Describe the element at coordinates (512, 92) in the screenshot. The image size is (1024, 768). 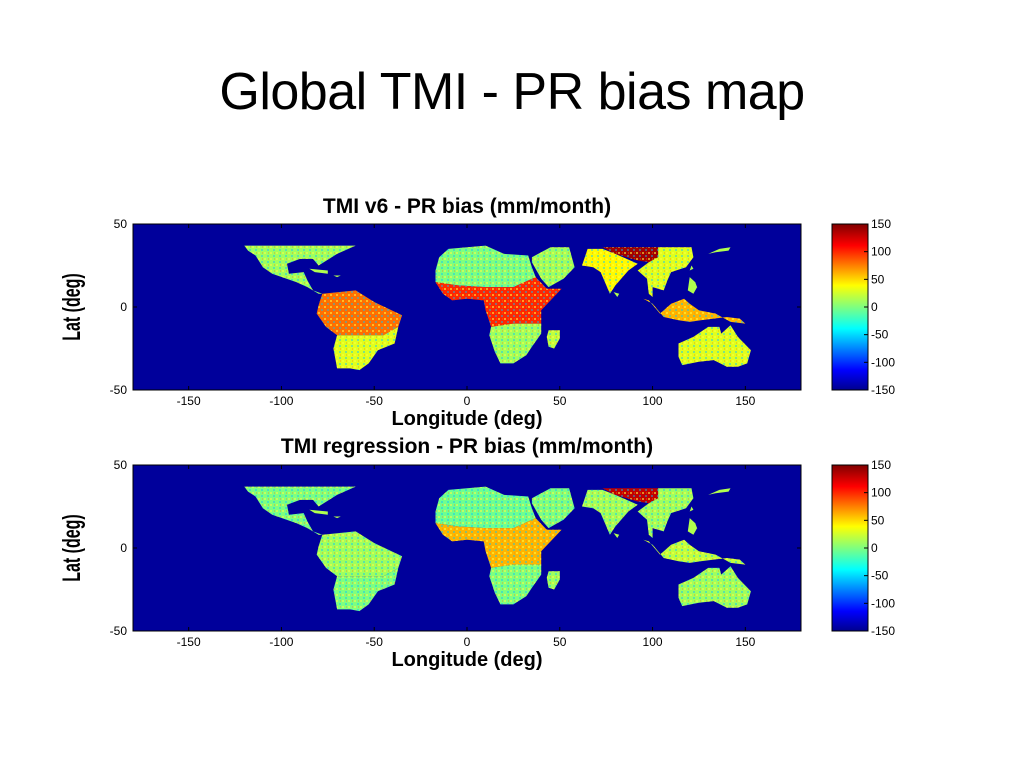
I see `slide-title: Global TMI - PR bias map` at that location.